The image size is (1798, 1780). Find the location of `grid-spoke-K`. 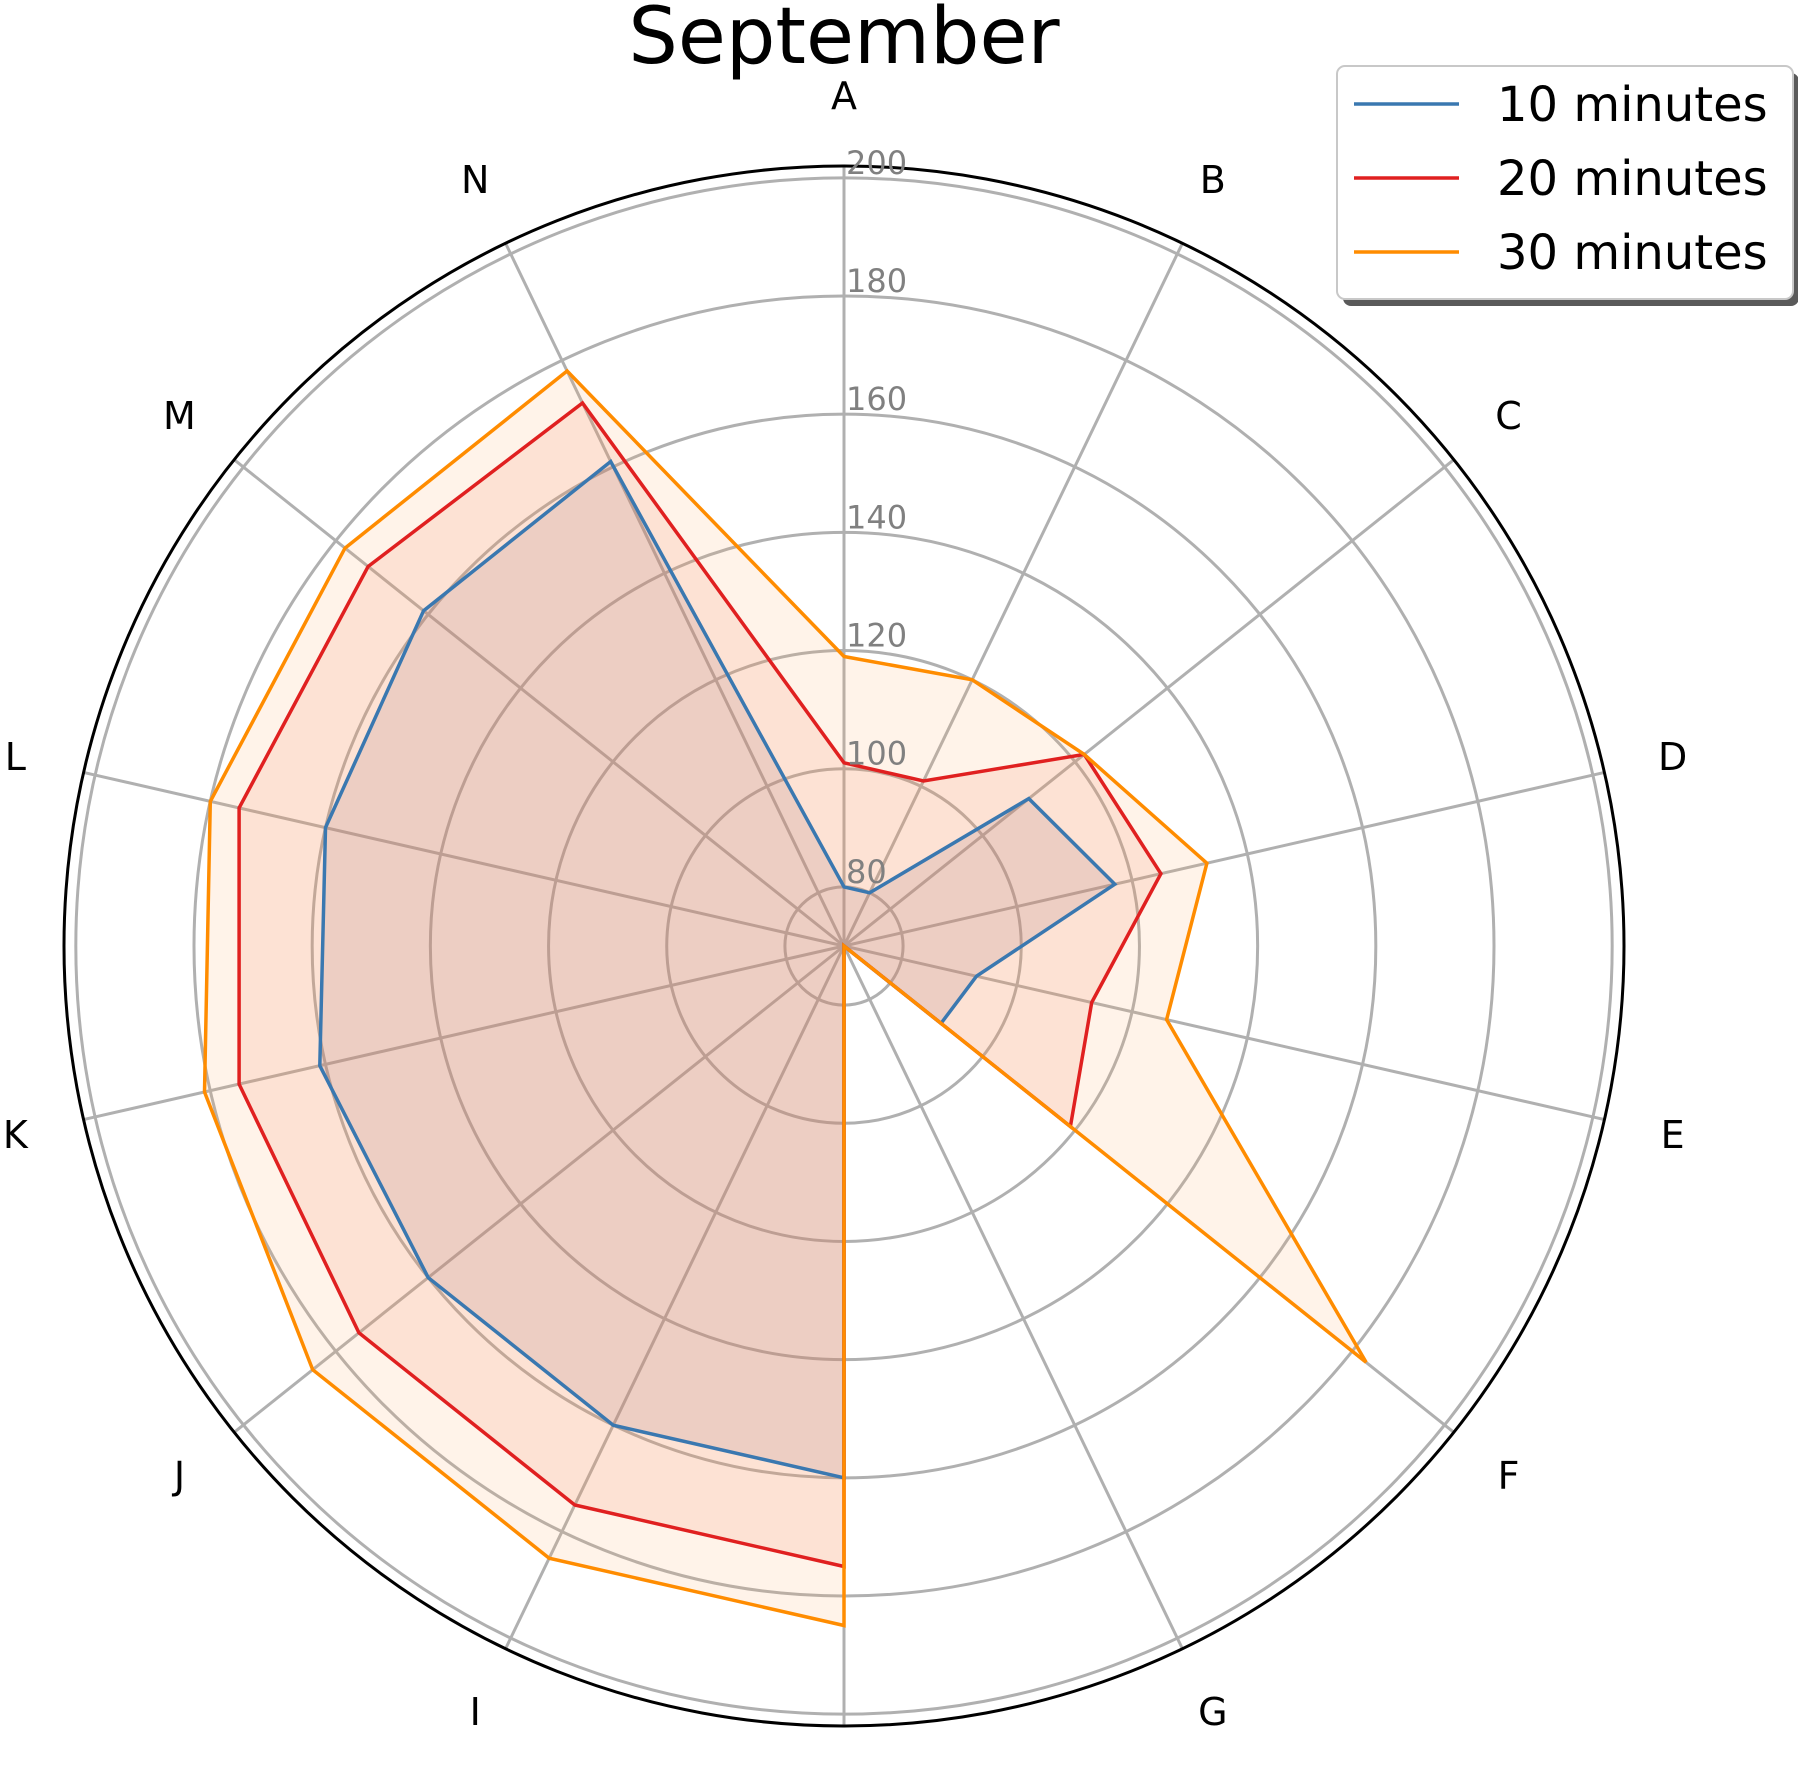

grid-spoke-K is located at coordinates (464, 1033).